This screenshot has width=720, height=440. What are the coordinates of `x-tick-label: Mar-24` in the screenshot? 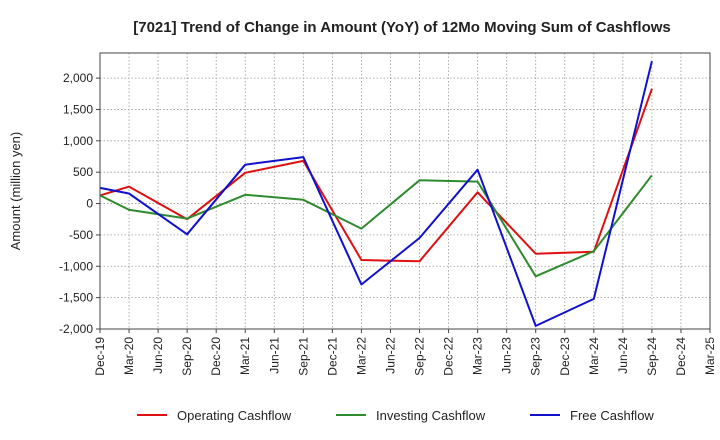 It's located at (594, 356).